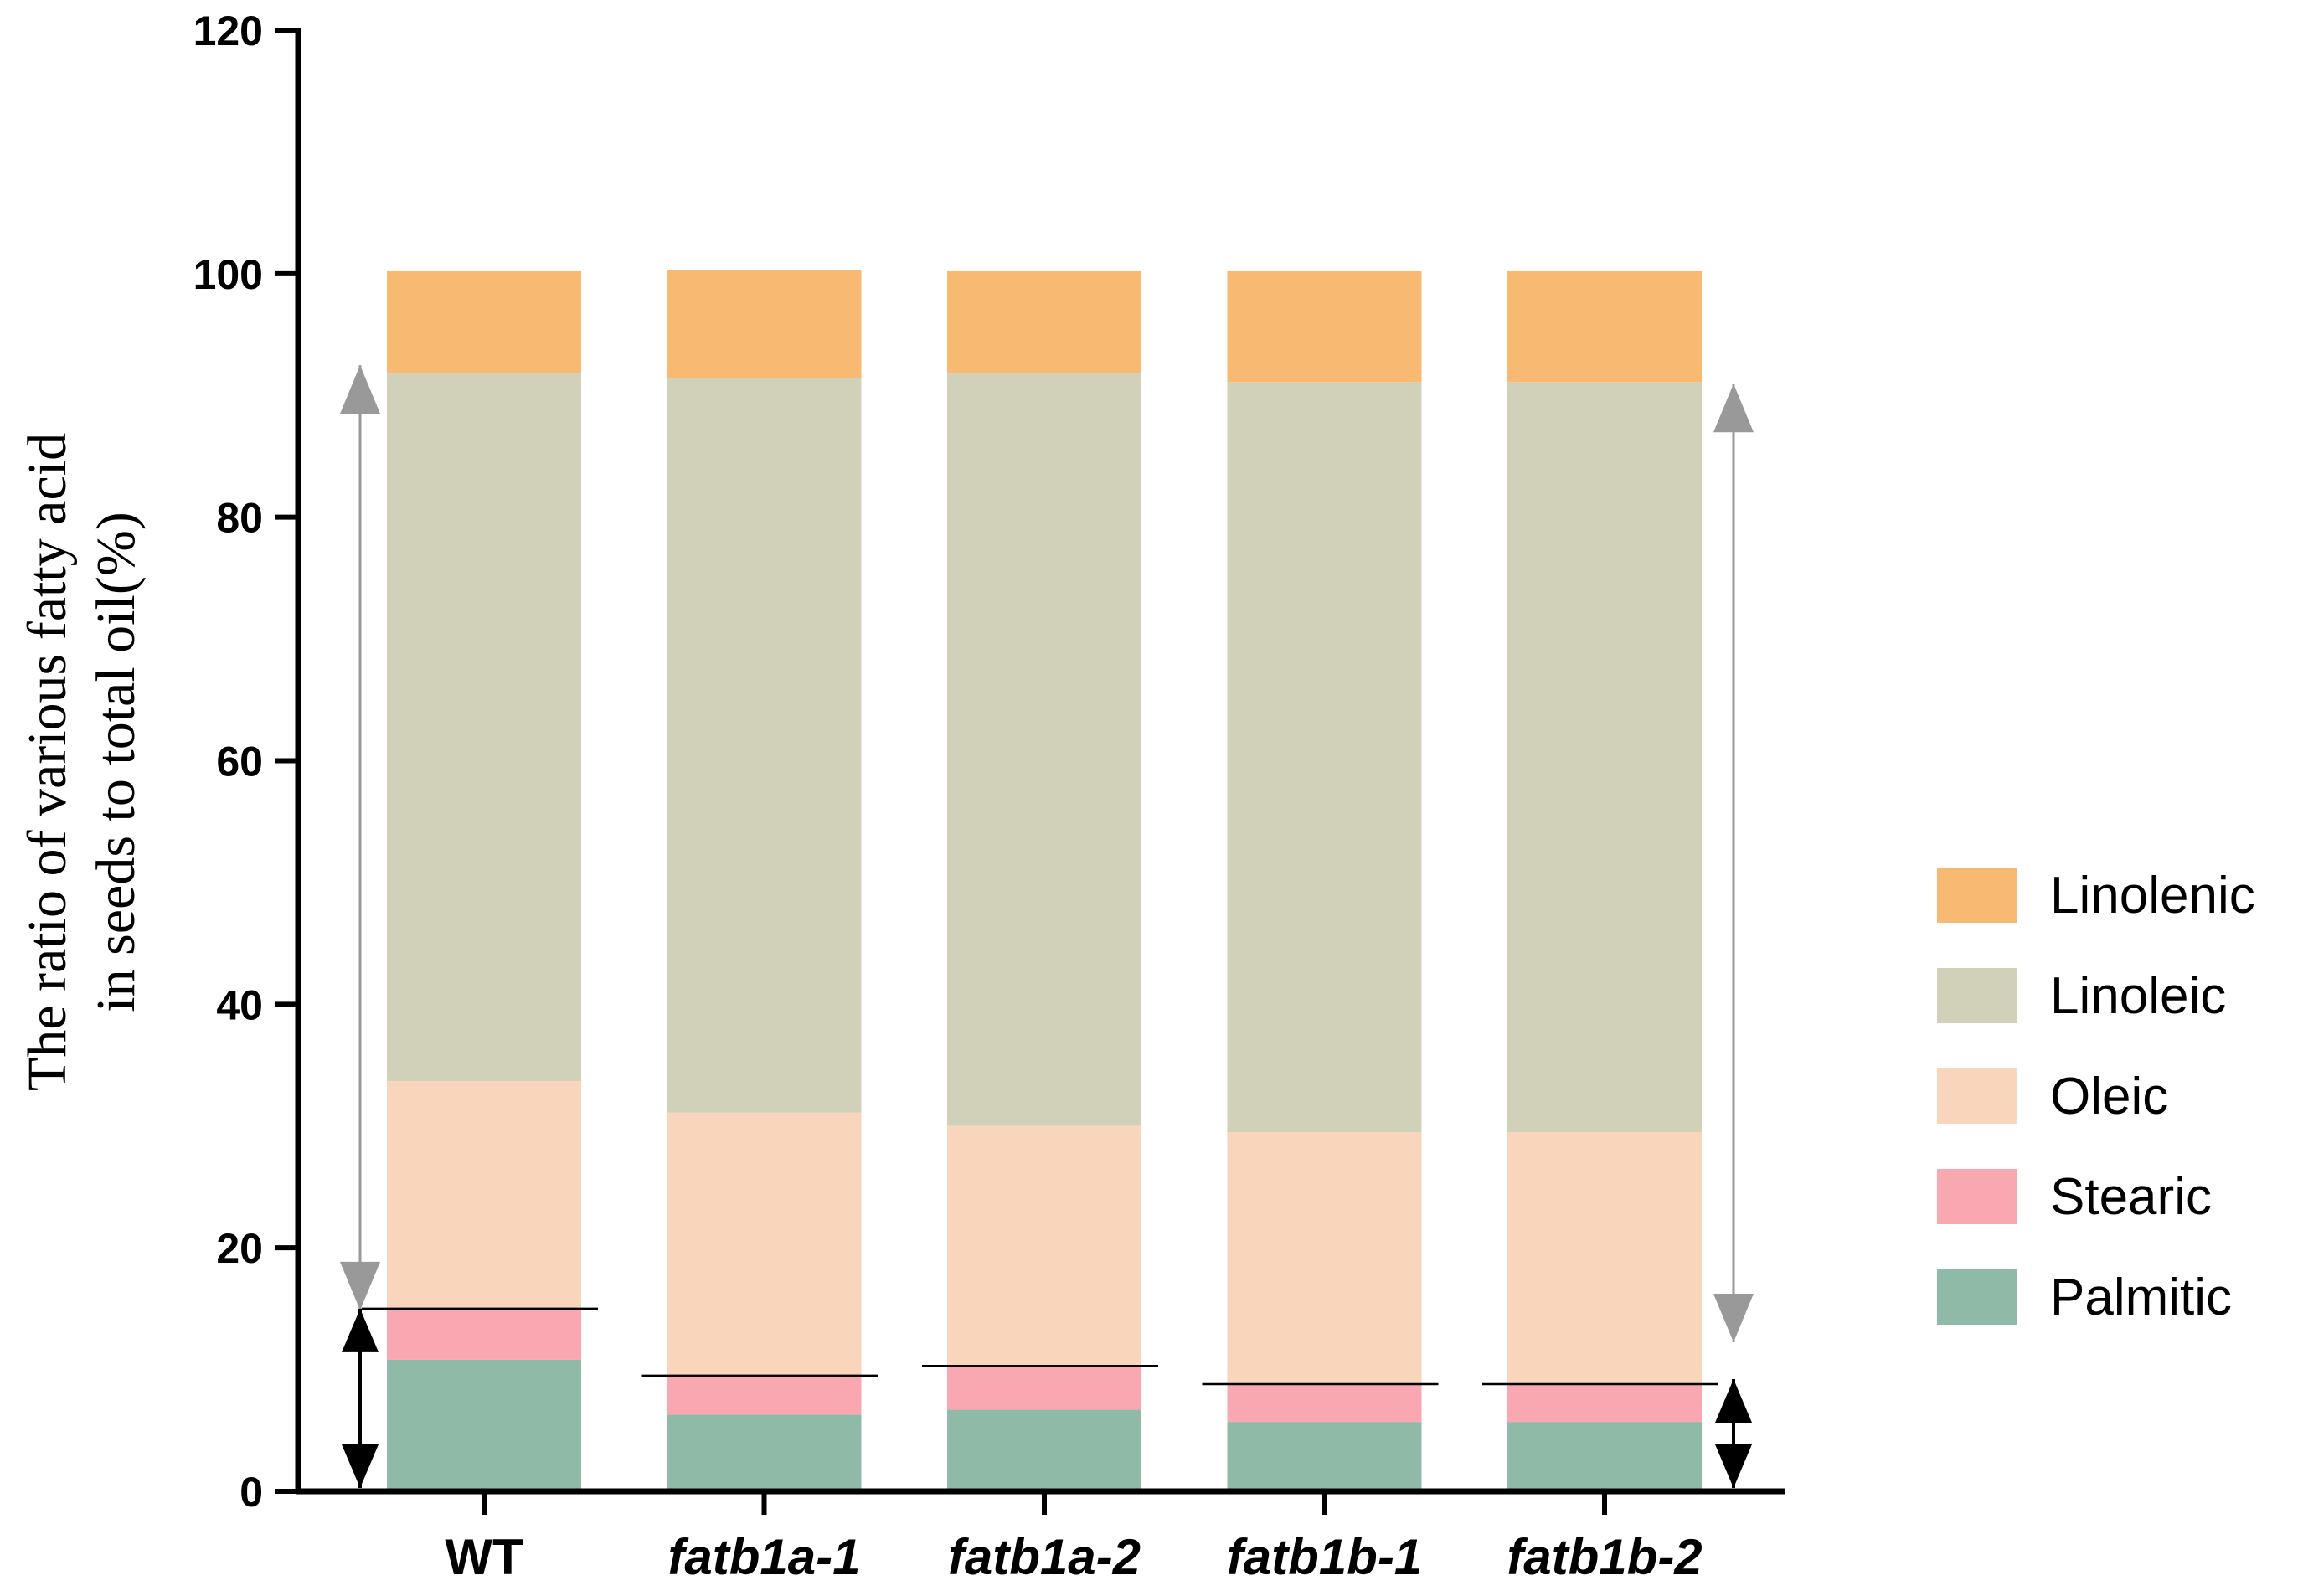  What do you see at coordinates (239, 1248) in the screenshot?
I see `y-tick-label-20: 20` at bounding box center [239, 1248].